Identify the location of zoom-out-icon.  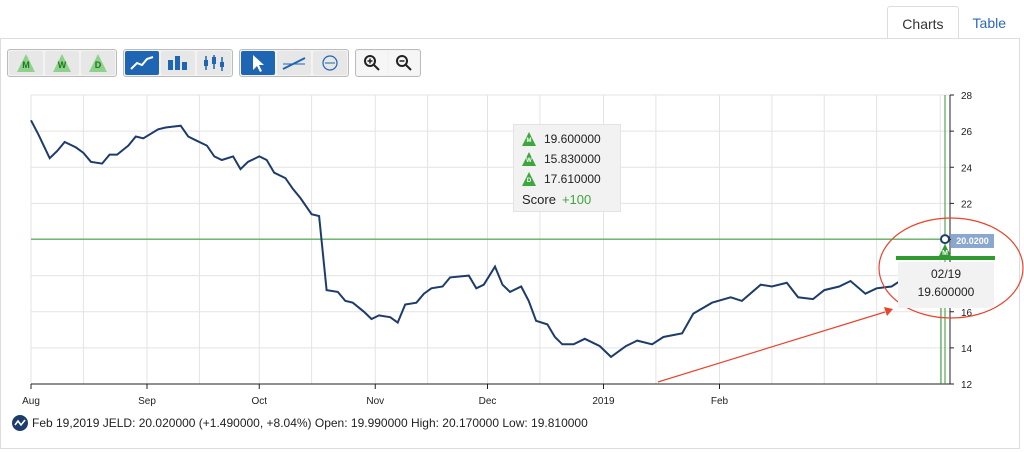
(404, 63).